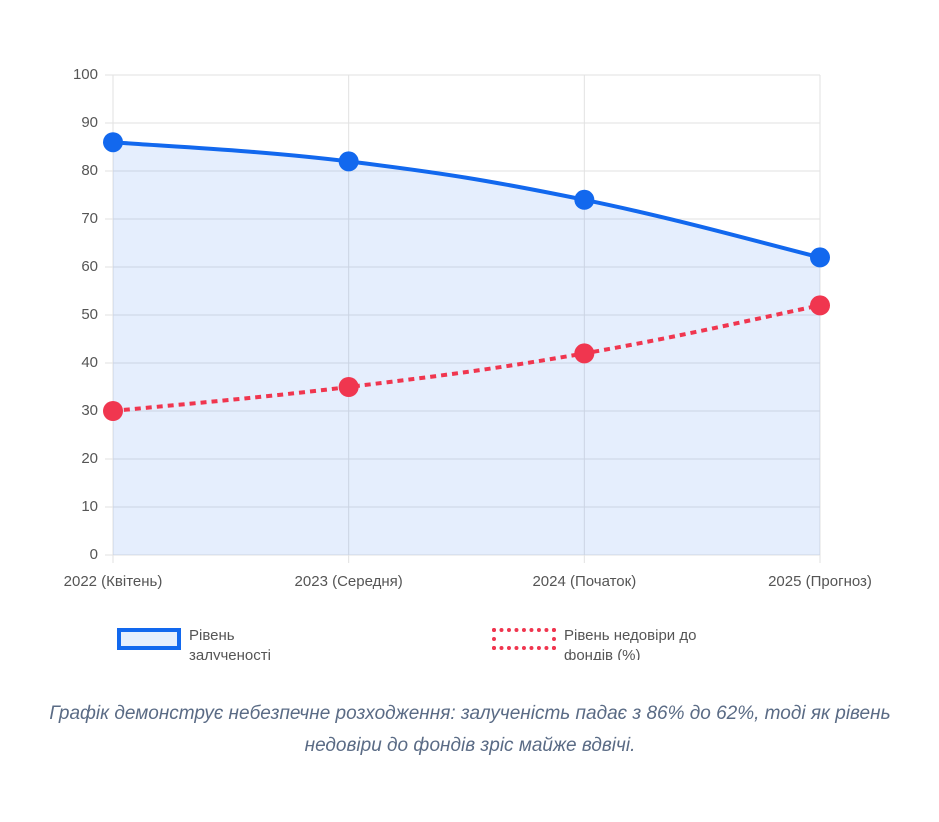  What do you see at coordinates (89, 266) in the screenshot?
I see `y-tick-label: 60` at bounding box center [89, 266].